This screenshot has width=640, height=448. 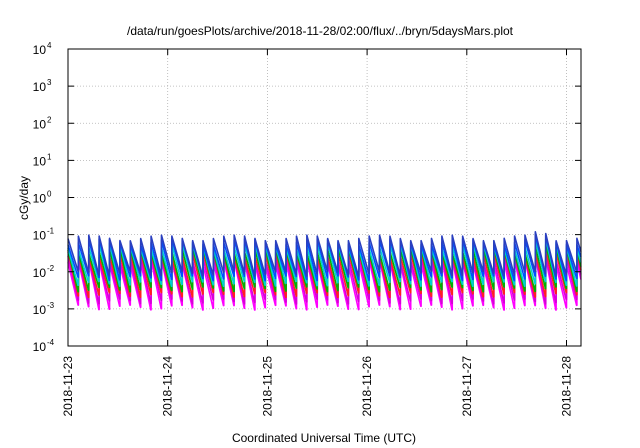 What do you see at coordinates (367, 386) in the screenshot?
I see `x-tick-label: 2018-11-26` at bounding box center [367, 386].